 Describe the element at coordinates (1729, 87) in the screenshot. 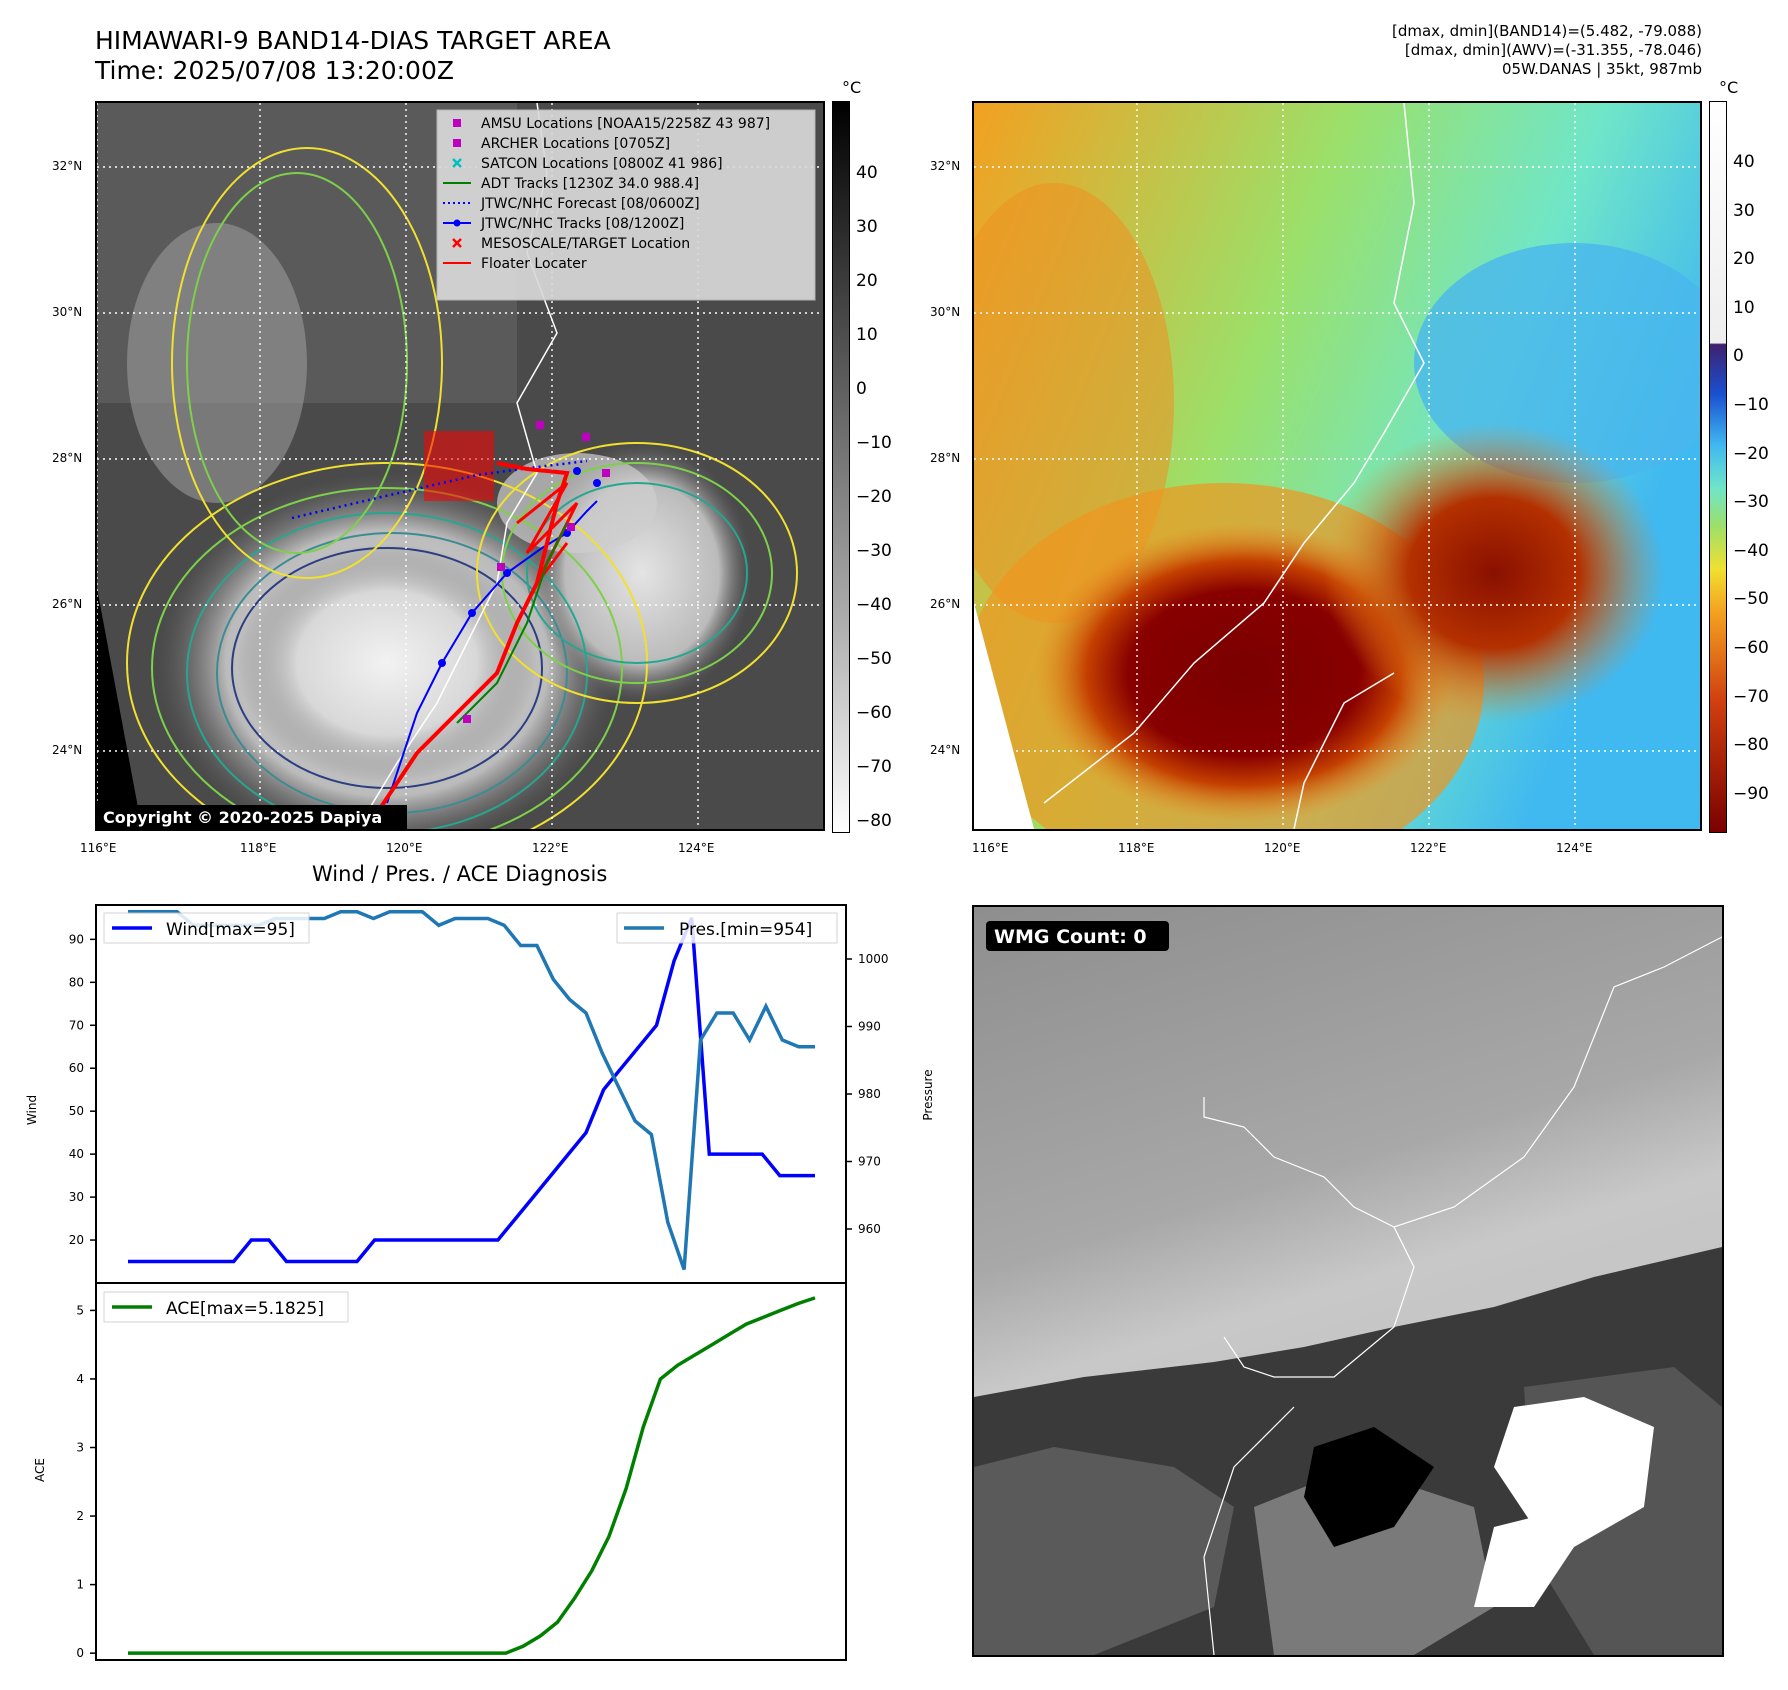

I see `color-colorbar-unit: °C` at that location.